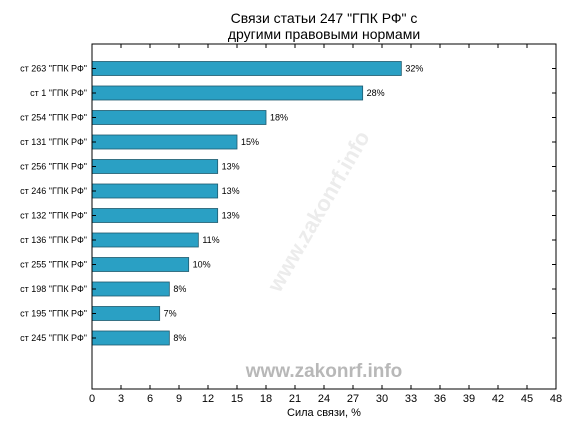 The width and height of the screenshot is (576, 432). I want to click on data-label: 10%, so click(202, 265).